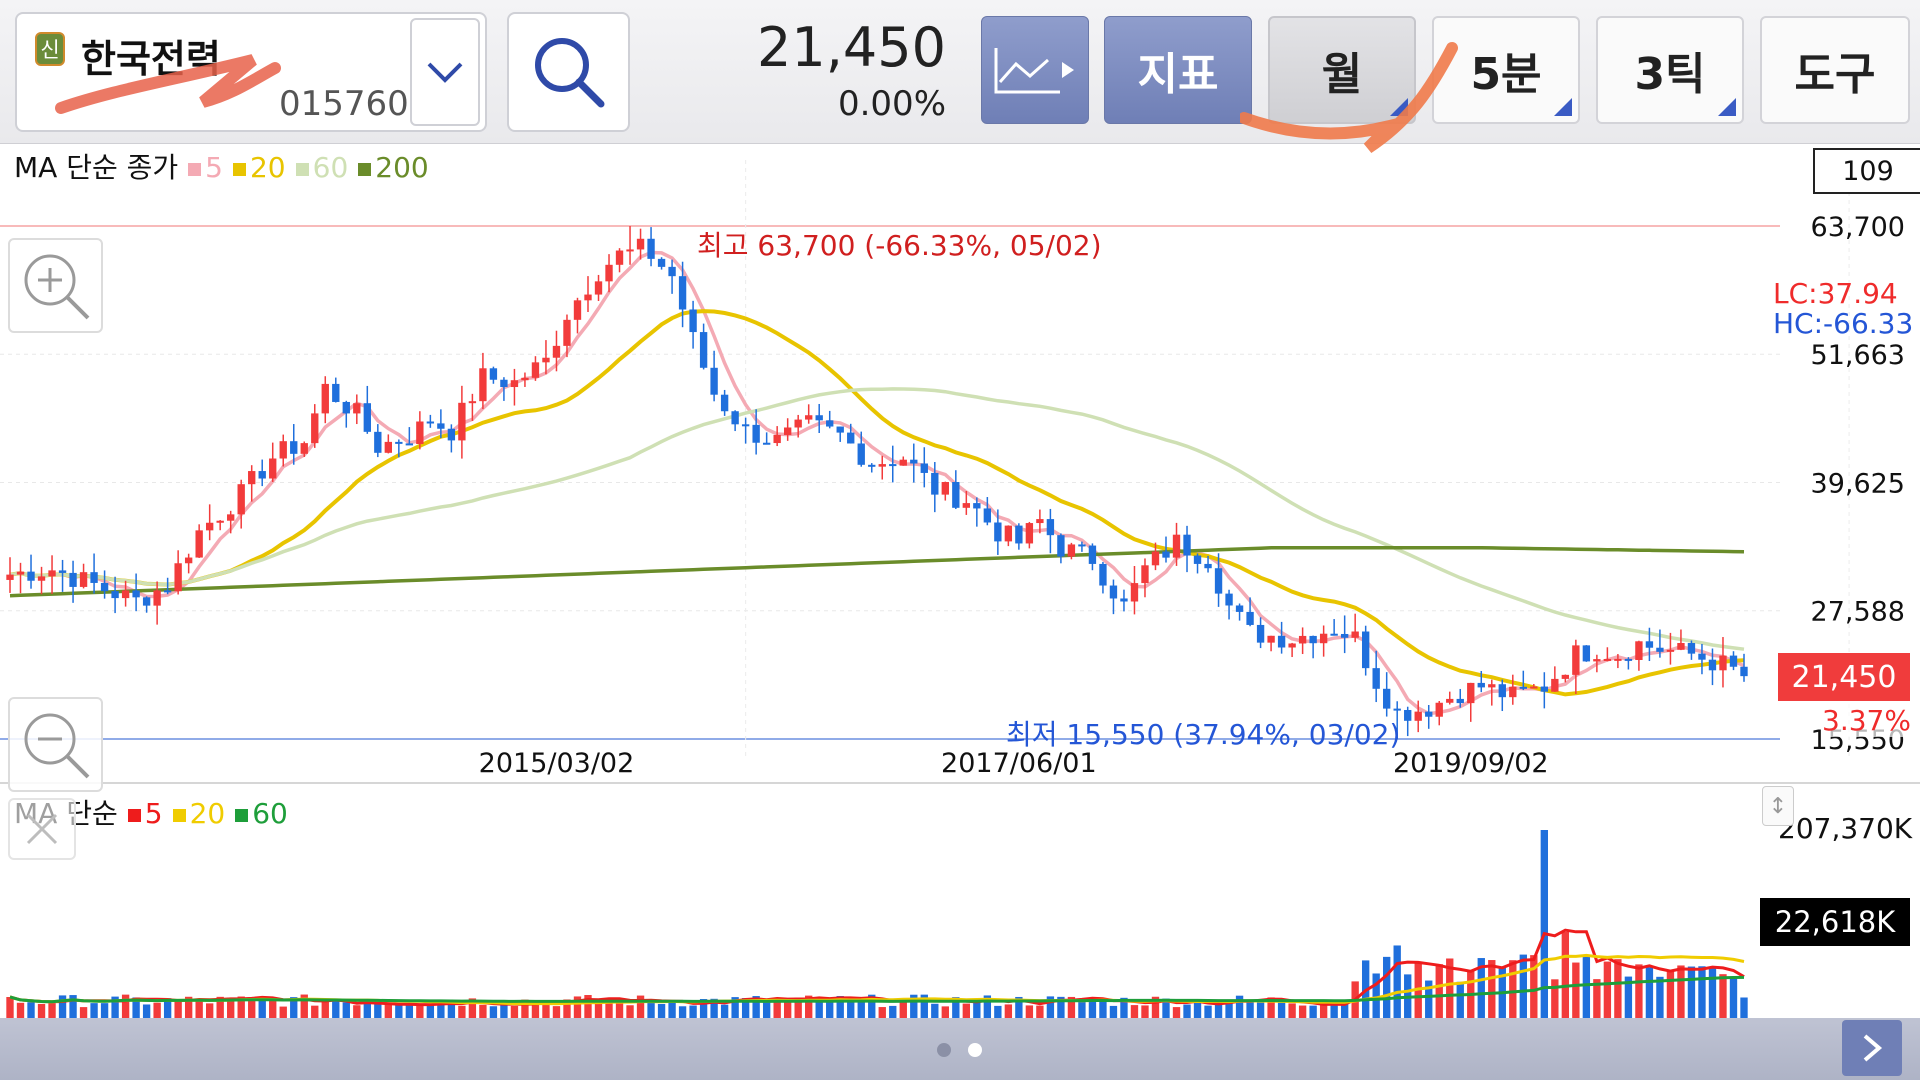 The image size is (1920, 1080). Describe the element at coordinates (1670, 70) in the screenshot. I see `tick-period-button: 3틱` at that location.